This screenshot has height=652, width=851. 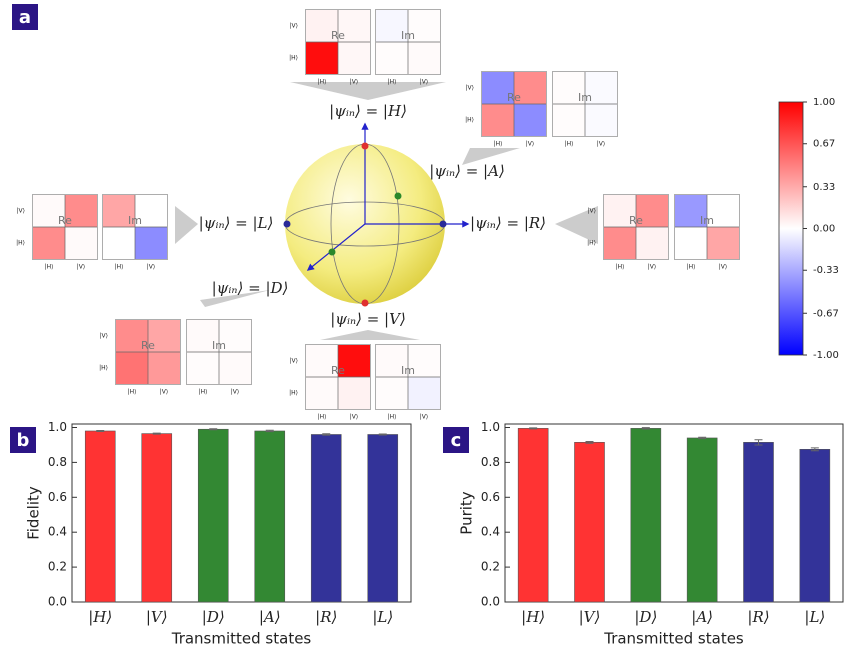 What do you see at coordinates (250, 288) in the screenshot?
I see `state-label: |ψᵢₙ⟩ = |D⟩` at bounding box center [250, 288].